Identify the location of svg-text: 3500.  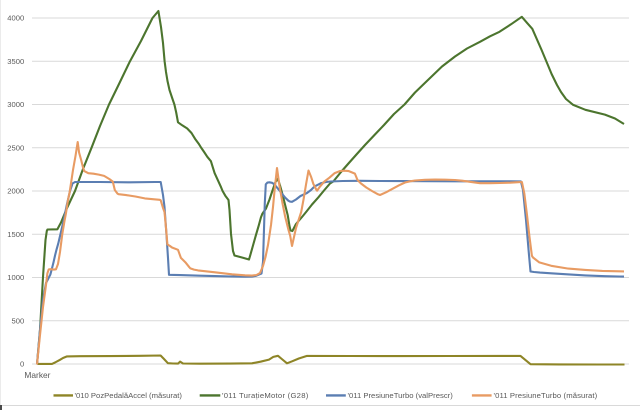
(15, 61).